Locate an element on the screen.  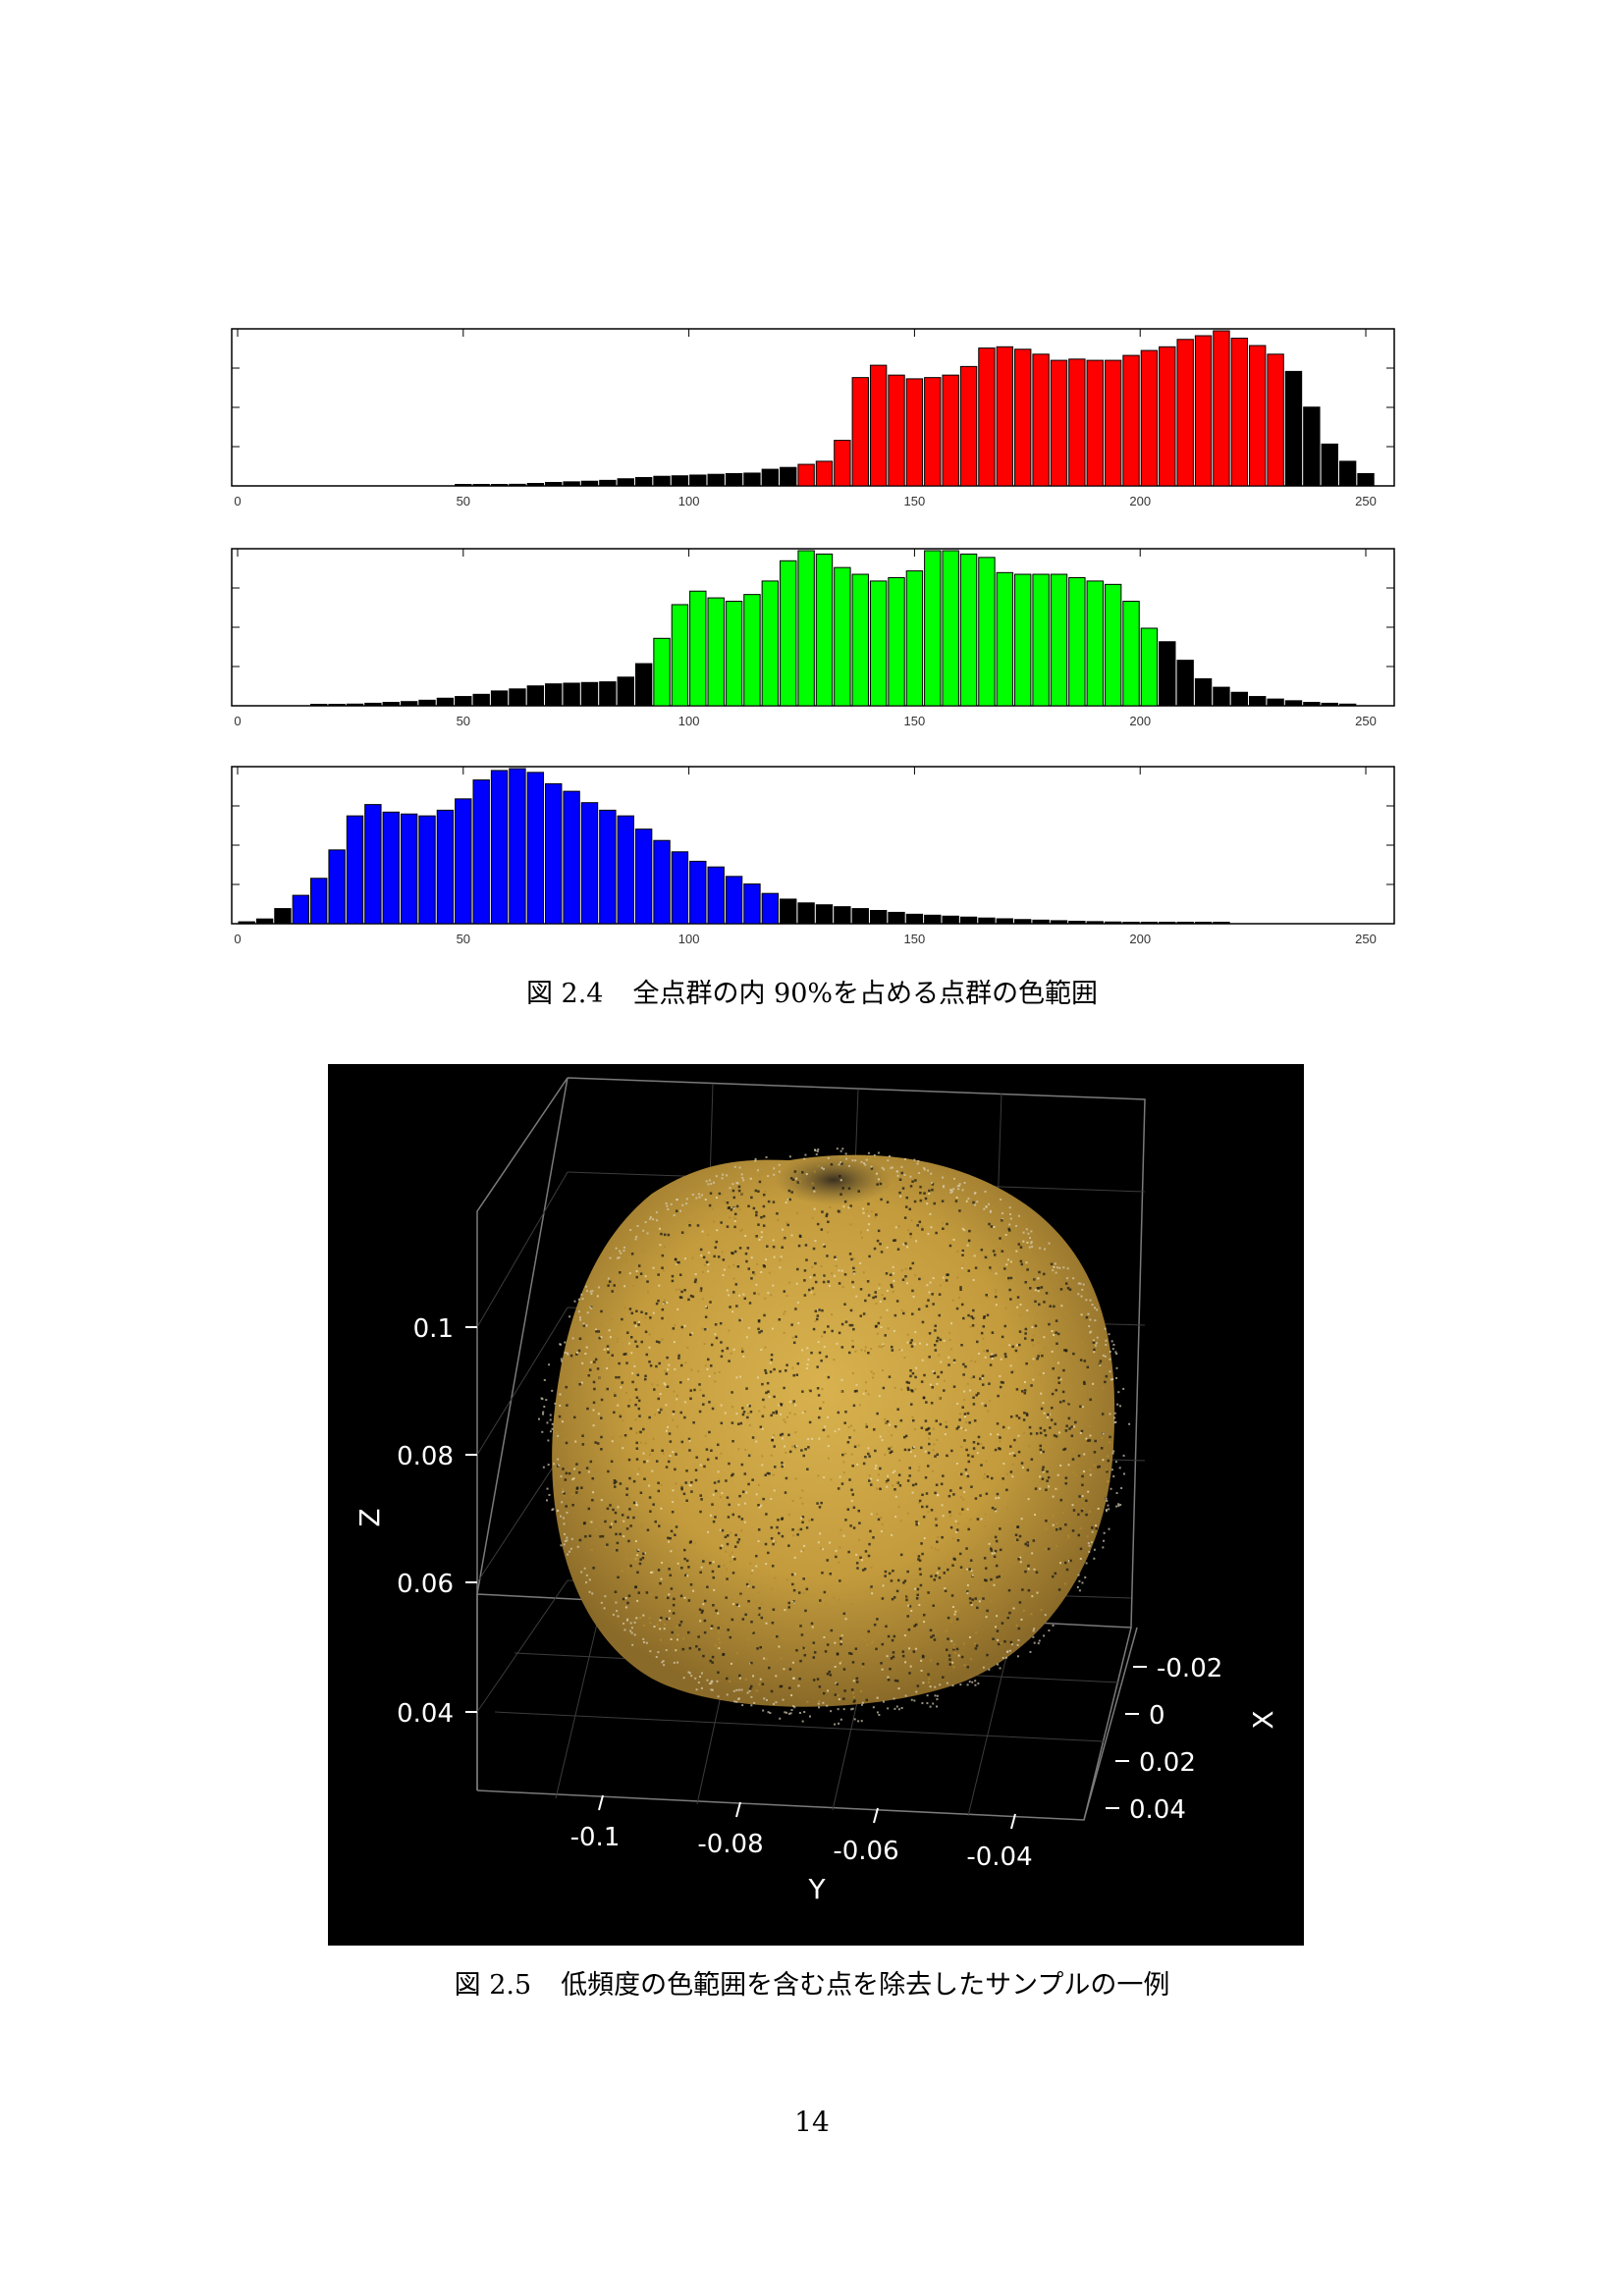
histogram-blue: 0 50 100 150 200 250 is located at coordinates (813, 856).